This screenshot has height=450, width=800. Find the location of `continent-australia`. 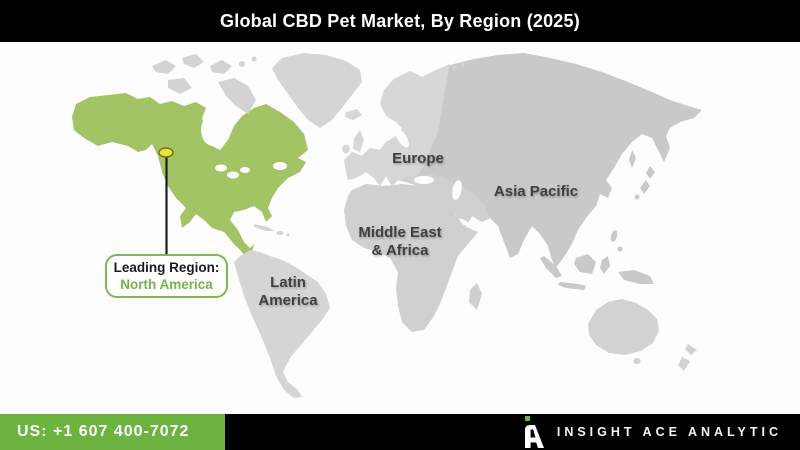

continent-australia is located at coordinates (623, 327).